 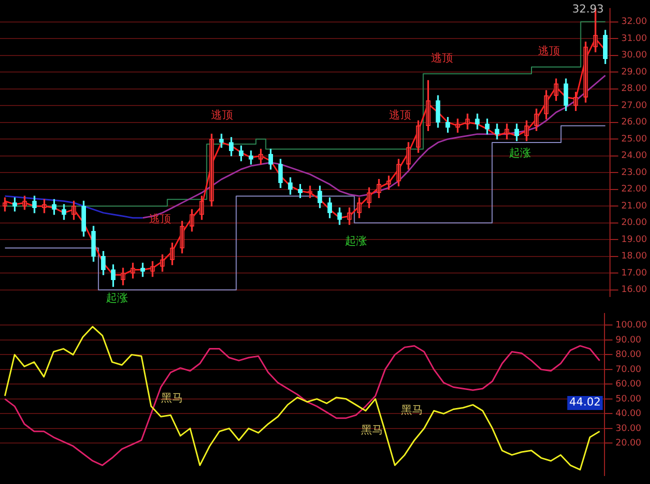 What do you see at coordinates (634, 290) in the screenshot?
I see `y-tick-label: 16.00` at bounding box center [634, 290].